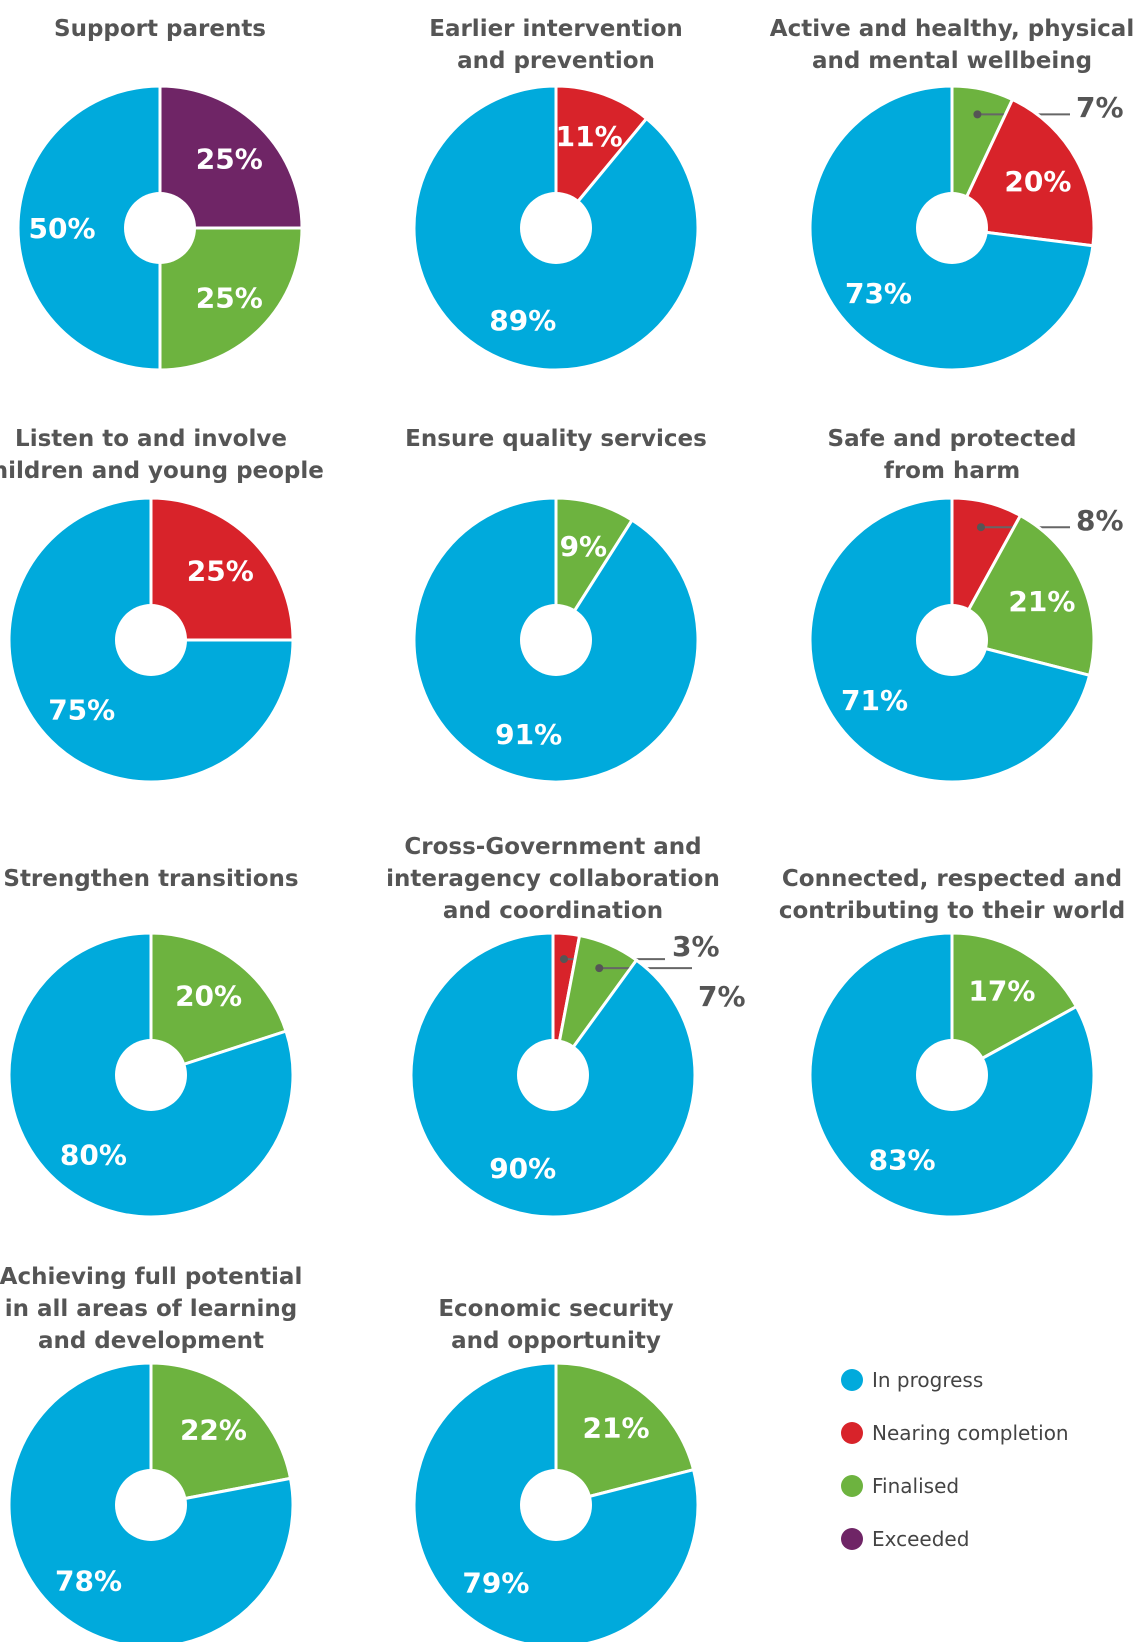 This screenshot has height=1642, width=1136. I want to click on slice-label: 11%, so click(589, 136).